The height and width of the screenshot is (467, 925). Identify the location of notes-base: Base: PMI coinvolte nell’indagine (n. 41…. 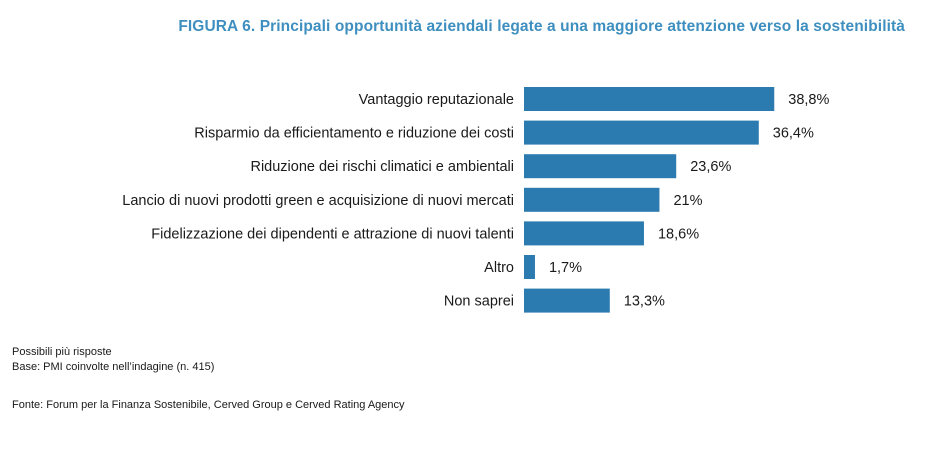
(113, 367).